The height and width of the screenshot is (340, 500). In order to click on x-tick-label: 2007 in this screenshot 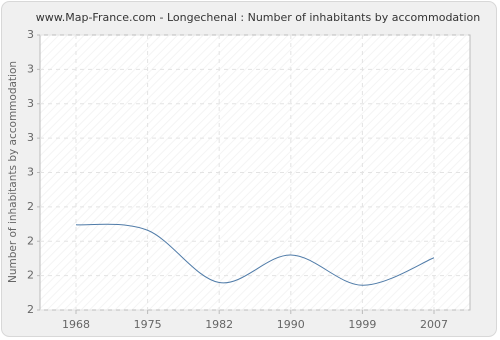, I will do `click(434, 324)`.